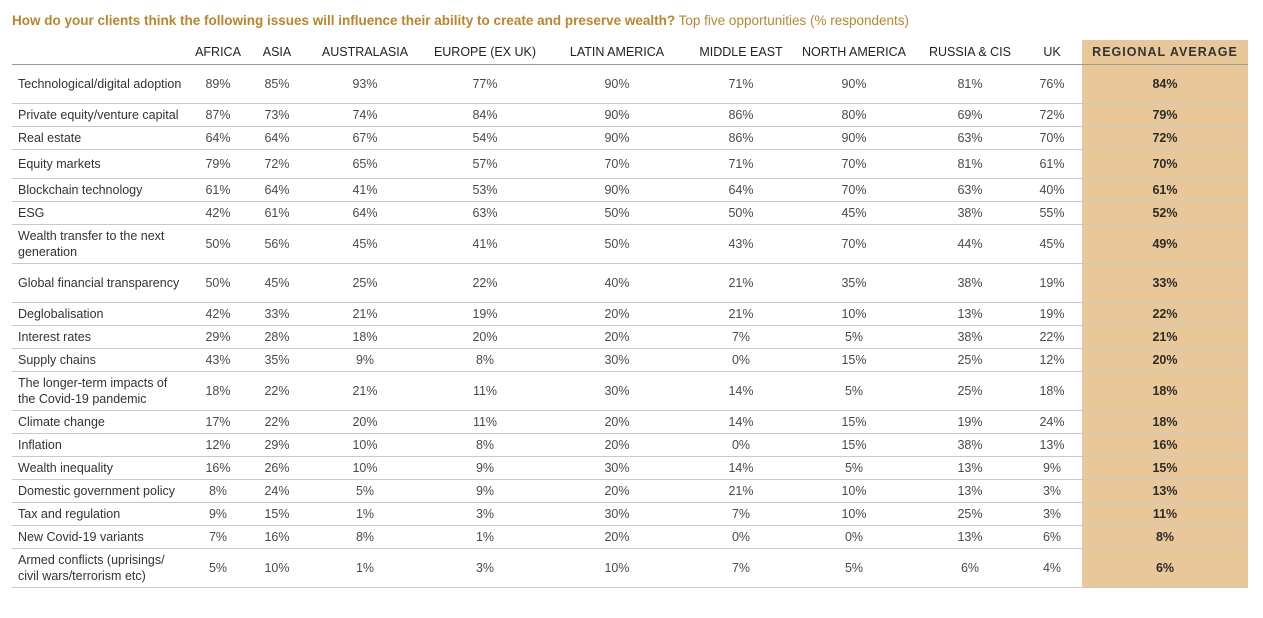  I want to click on value-cell: 17%, so click(218, 422).